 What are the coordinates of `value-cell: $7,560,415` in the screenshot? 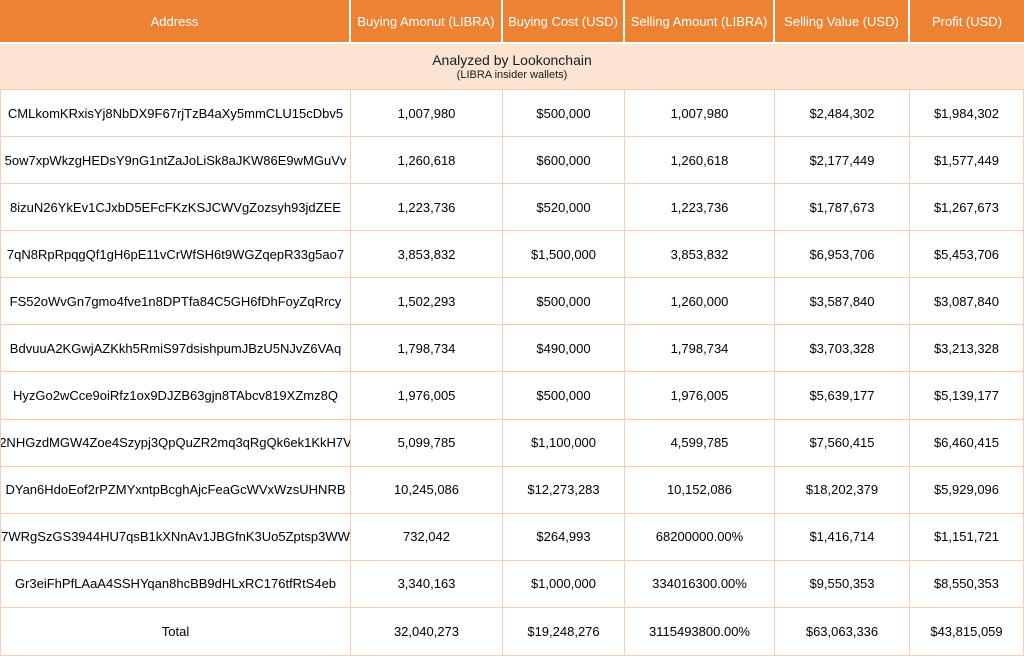 It's located at (842, 443).